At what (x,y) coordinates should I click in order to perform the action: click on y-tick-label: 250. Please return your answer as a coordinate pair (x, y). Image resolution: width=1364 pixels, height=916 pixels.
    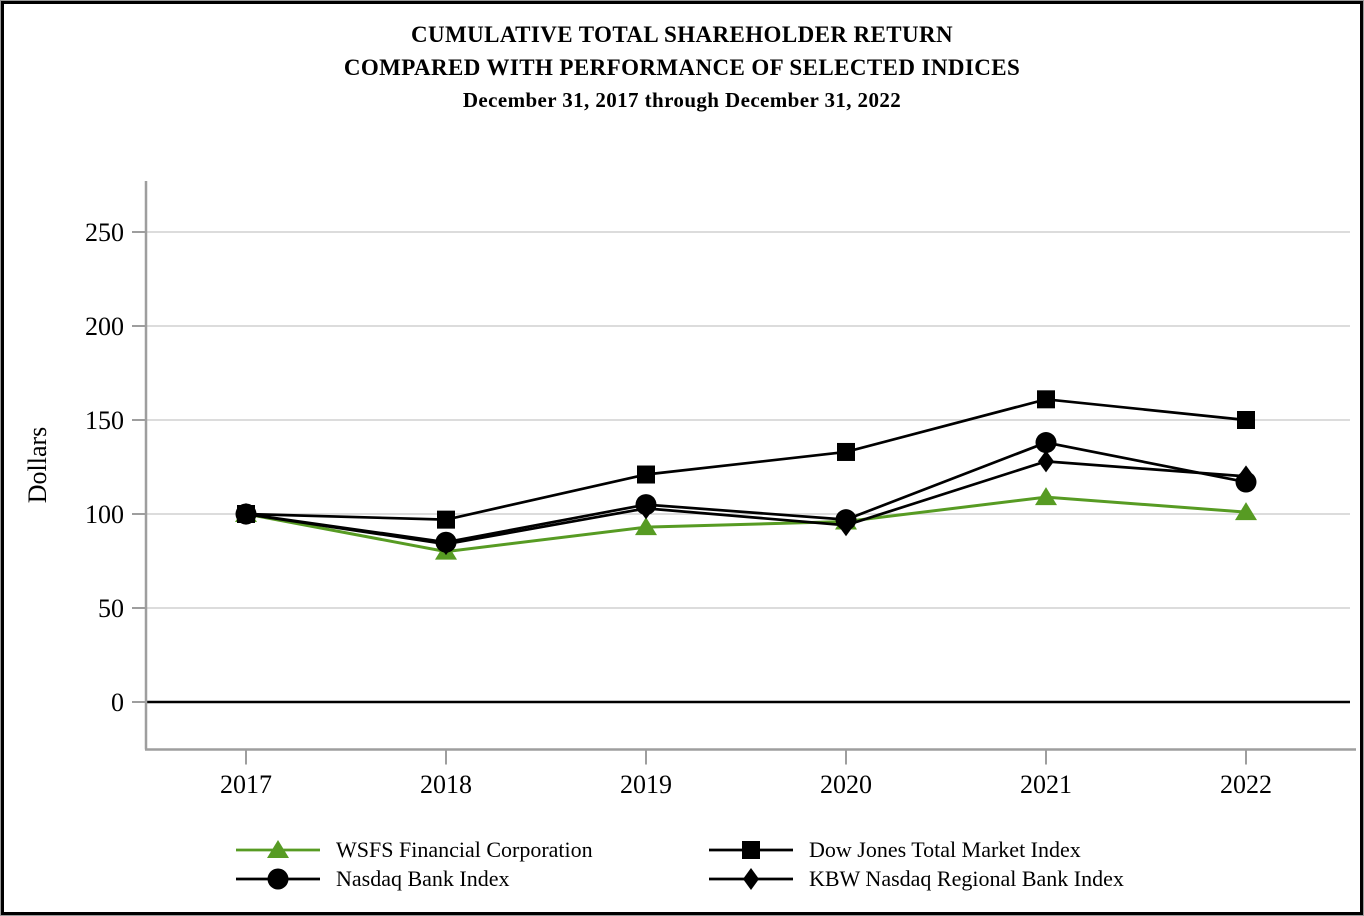
    Looking at the image, I should click on (104, 232).